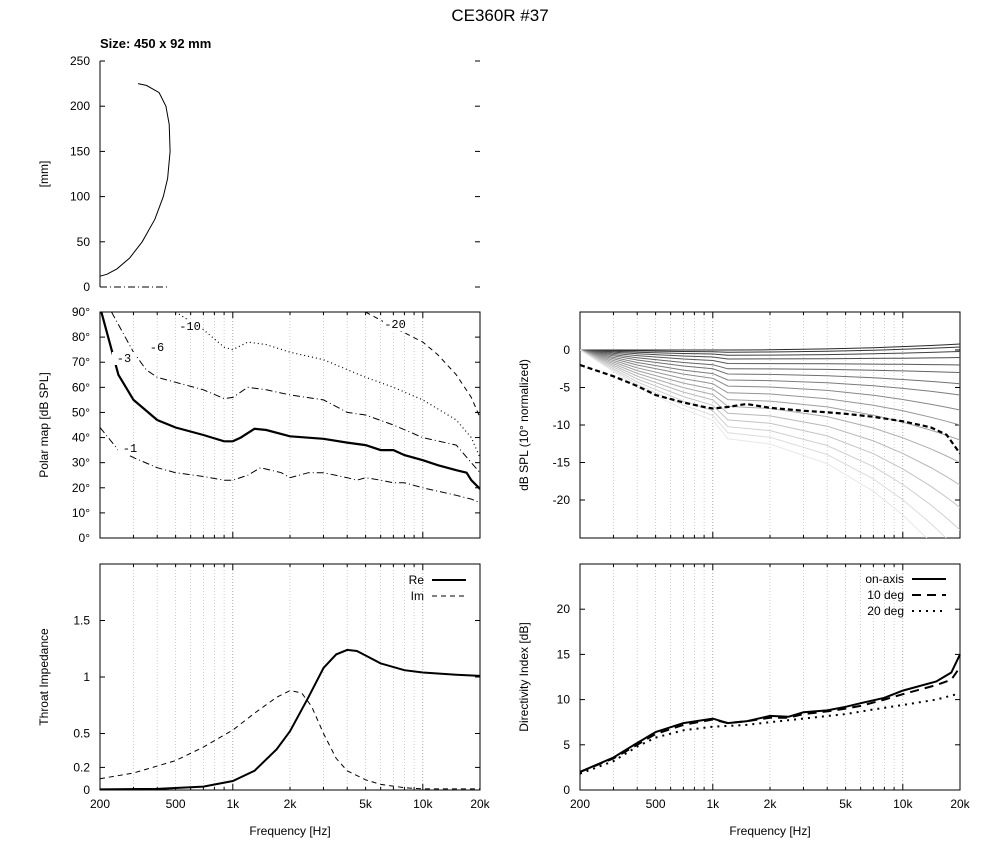 The image size is (1000, 860). What do you see at coordinates (562, 425) in the screenshot?
I see `y-tick-label: -10` at bounding box center [562, 425].